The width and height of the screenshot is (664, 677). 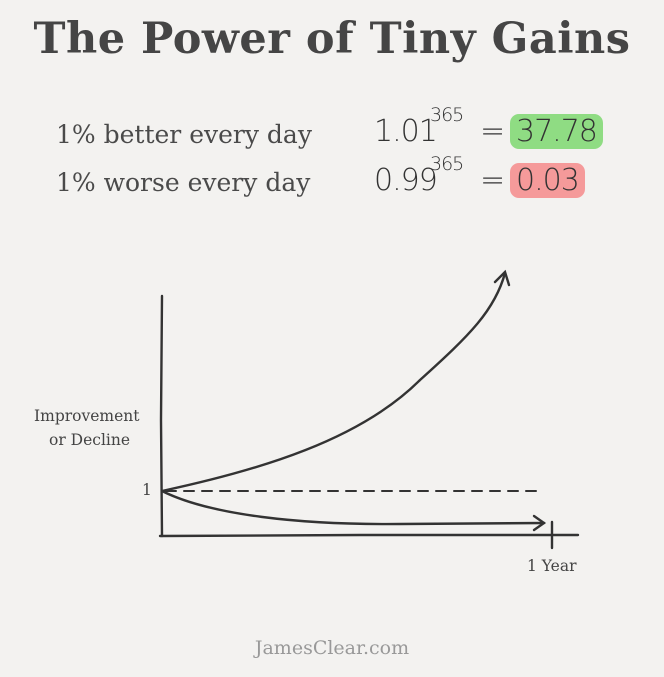 What do you see at coordinates (332, 648) in the screenshot?
I see `footer-brand: JamesClear.com` at bounding box center [332, 648].